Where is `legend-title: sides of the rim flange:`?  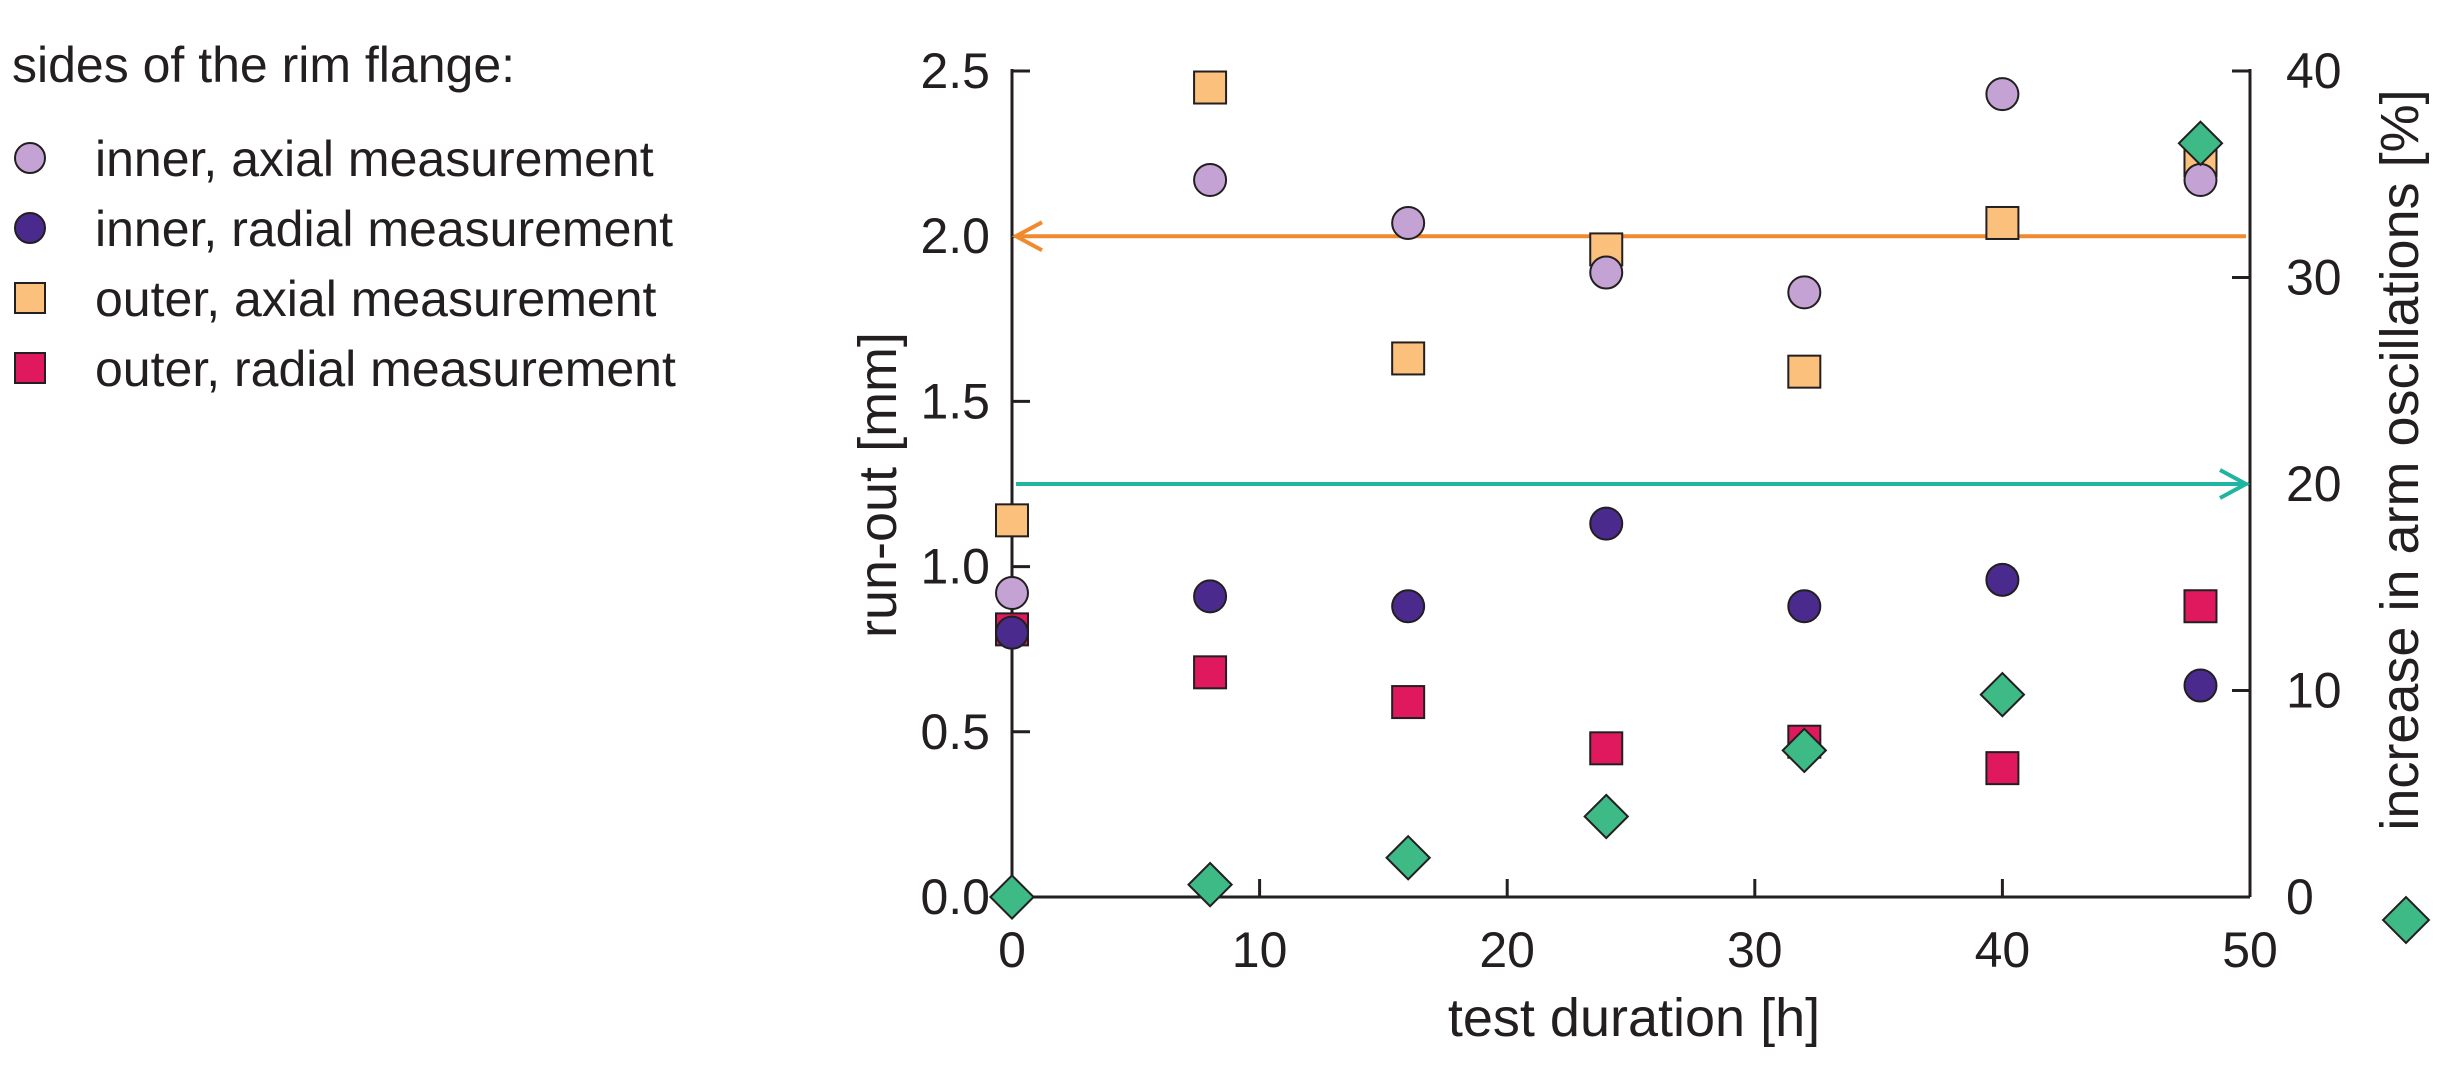
legend-title: sides of the rim flange: is located at coordinates (263, 65).